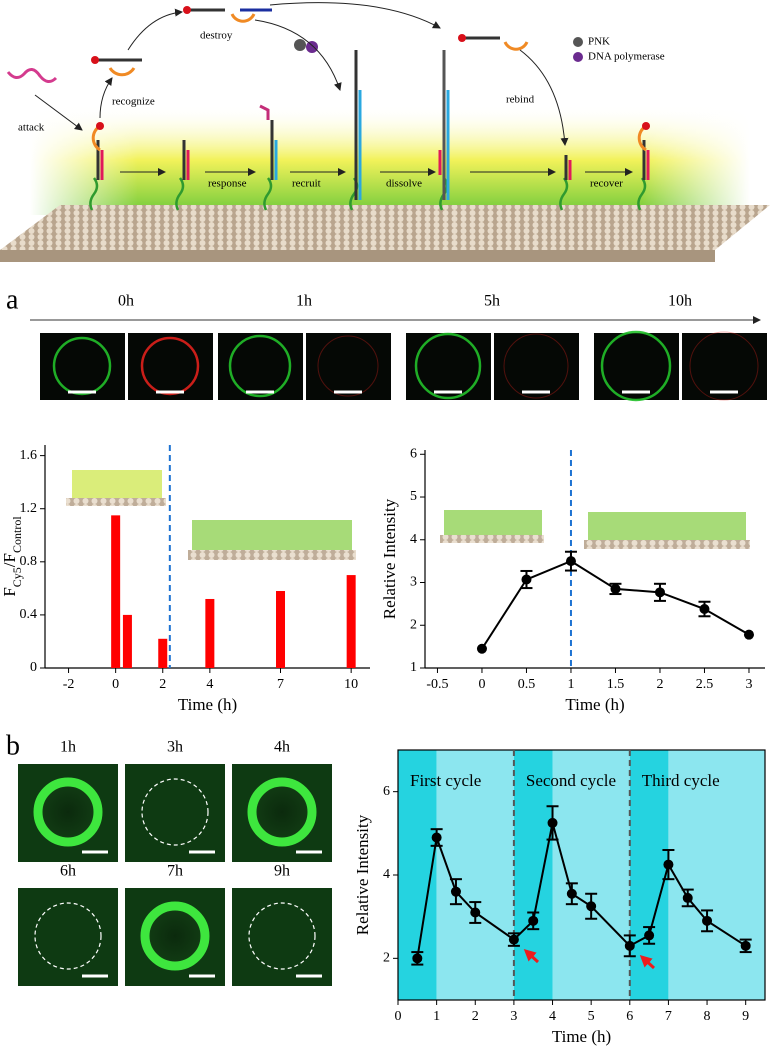 This screenshot has height=1055, width=770. What do you see at coordinates (745, 1016) in the screenshot?
I see `x-tick-label: 9` at bounding box center [745, 1016].